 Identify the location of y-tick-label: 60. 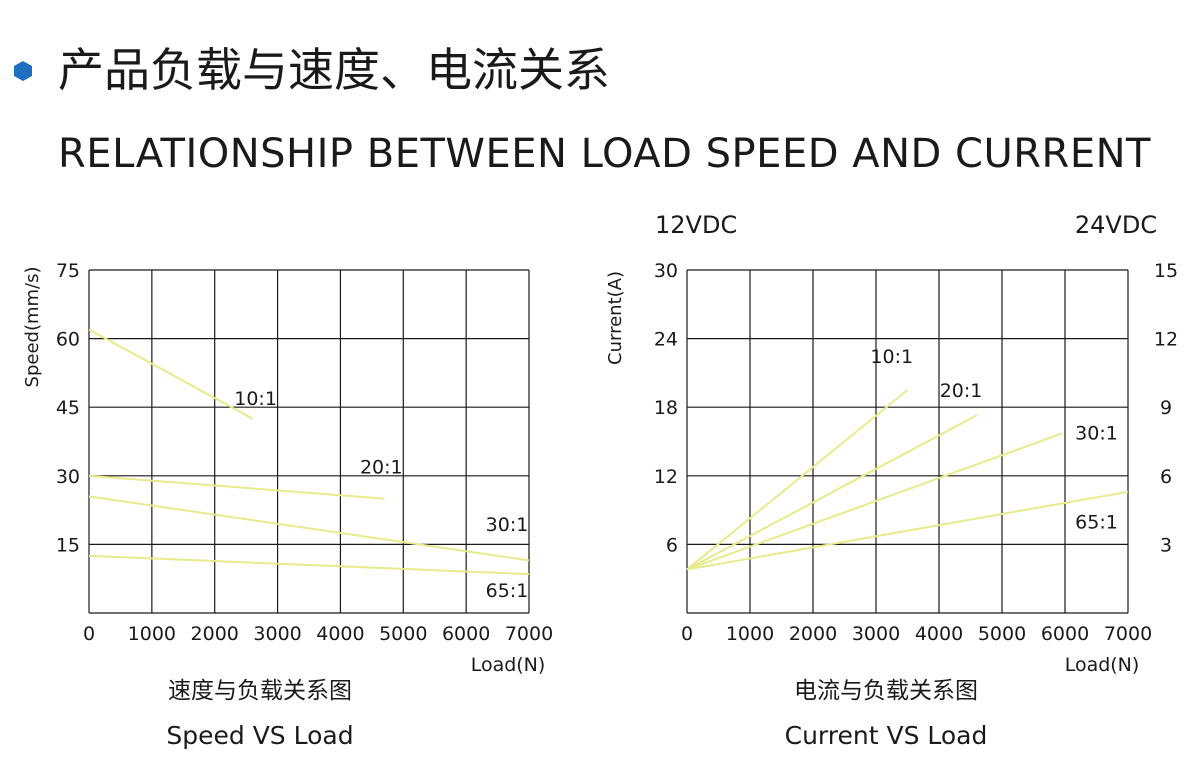
(68, 340).